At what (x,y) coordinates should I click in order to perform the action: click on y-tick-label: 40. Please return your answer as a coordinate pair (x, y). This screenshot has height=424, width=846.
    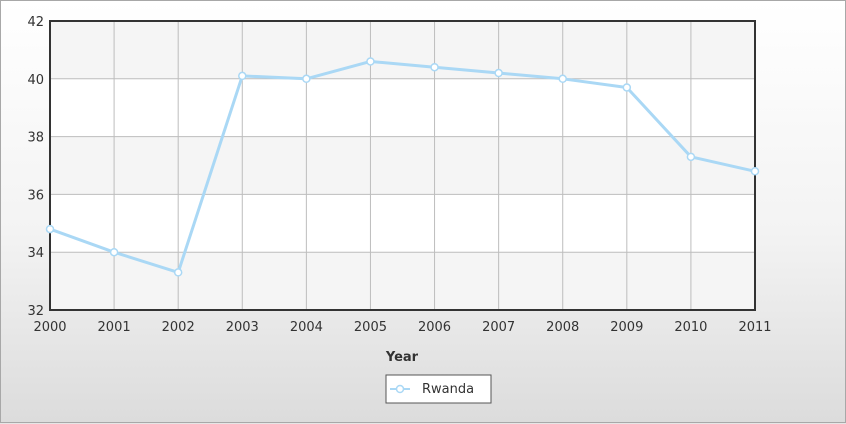
    Looking at the image, I should click on (35, 80).